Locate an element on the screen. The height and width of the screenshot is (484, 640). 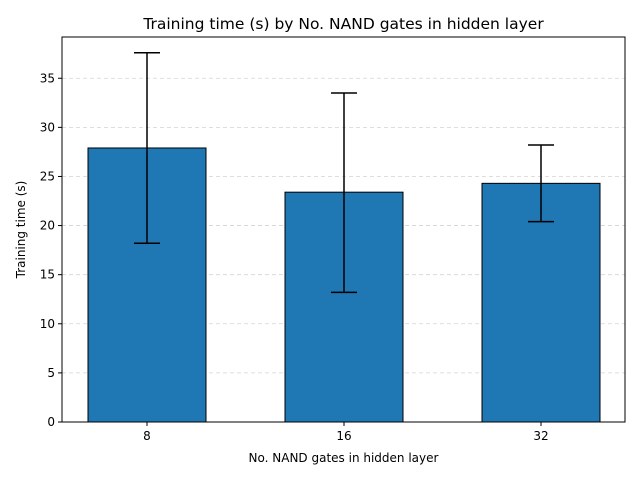
y-tick-label: 25 is located at coordinates (47, 176).